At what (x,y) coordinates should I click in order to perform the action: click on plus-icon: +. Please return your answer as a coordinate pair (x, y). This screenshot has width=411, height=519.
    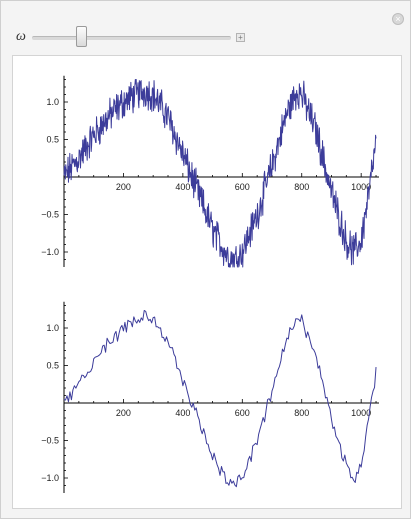
    Looking at the image, I should click on (240, 37).